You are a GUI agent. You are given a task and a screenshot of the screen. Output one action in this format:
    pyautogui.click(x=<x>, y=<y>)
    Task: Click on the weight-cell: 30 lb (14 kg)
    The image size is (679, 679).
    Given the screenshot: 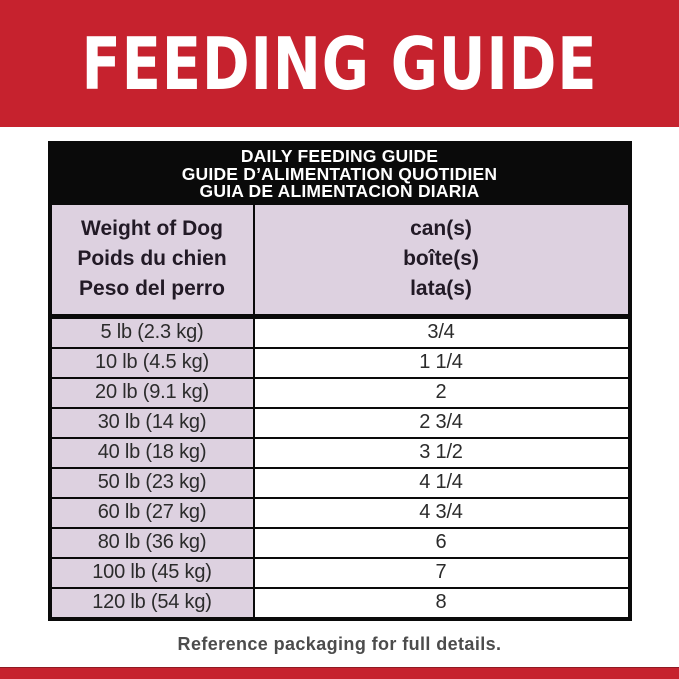 What is the action you would take?
    pyautogui.click(x=153, y=422)
    